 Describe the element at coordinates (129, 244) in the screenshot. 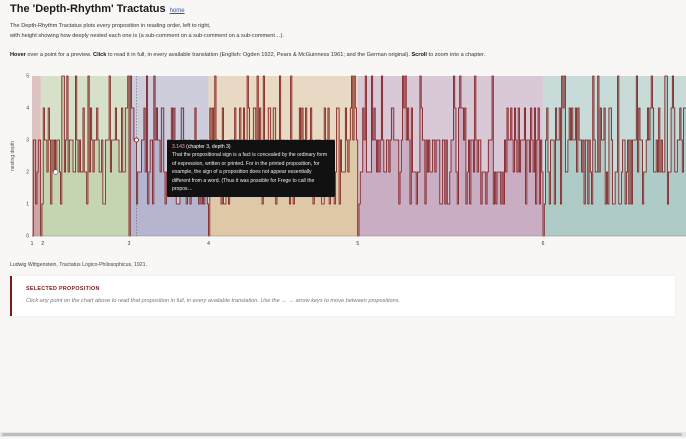

I see `chapter-label-3: 3` at that location.